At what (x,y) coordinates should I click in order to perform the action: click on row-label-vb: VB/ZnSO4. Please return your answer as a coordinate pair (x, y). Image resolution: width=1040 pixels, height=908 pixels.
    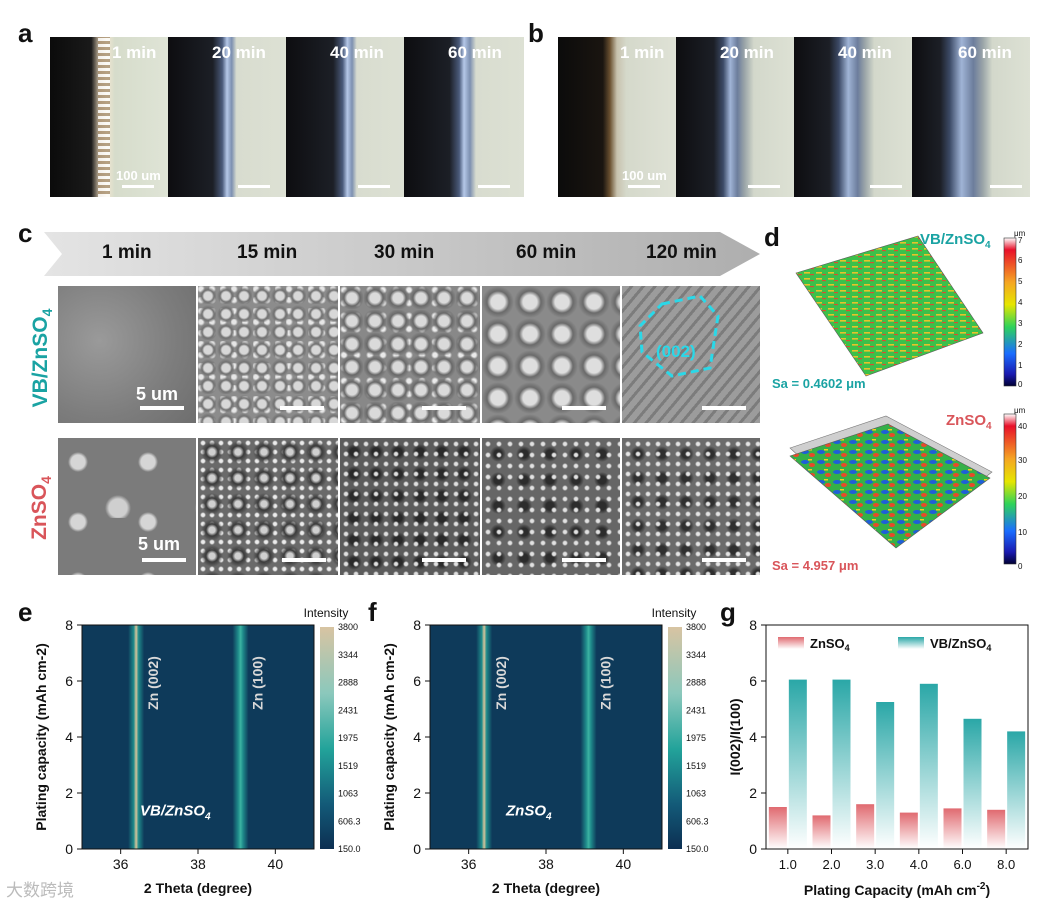
    Looking at the image, I should click on (42, 358).